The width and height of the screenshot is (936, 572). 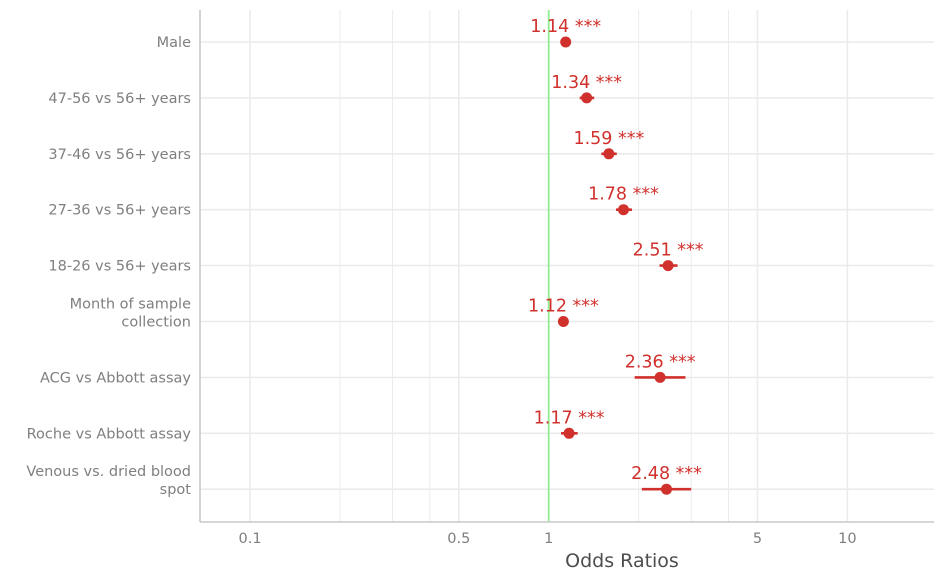 What do you see at coordinates (666, 474) in the screenshot?
I see `estimate-label: 2.48 ***` at bounding box center [666, 474].